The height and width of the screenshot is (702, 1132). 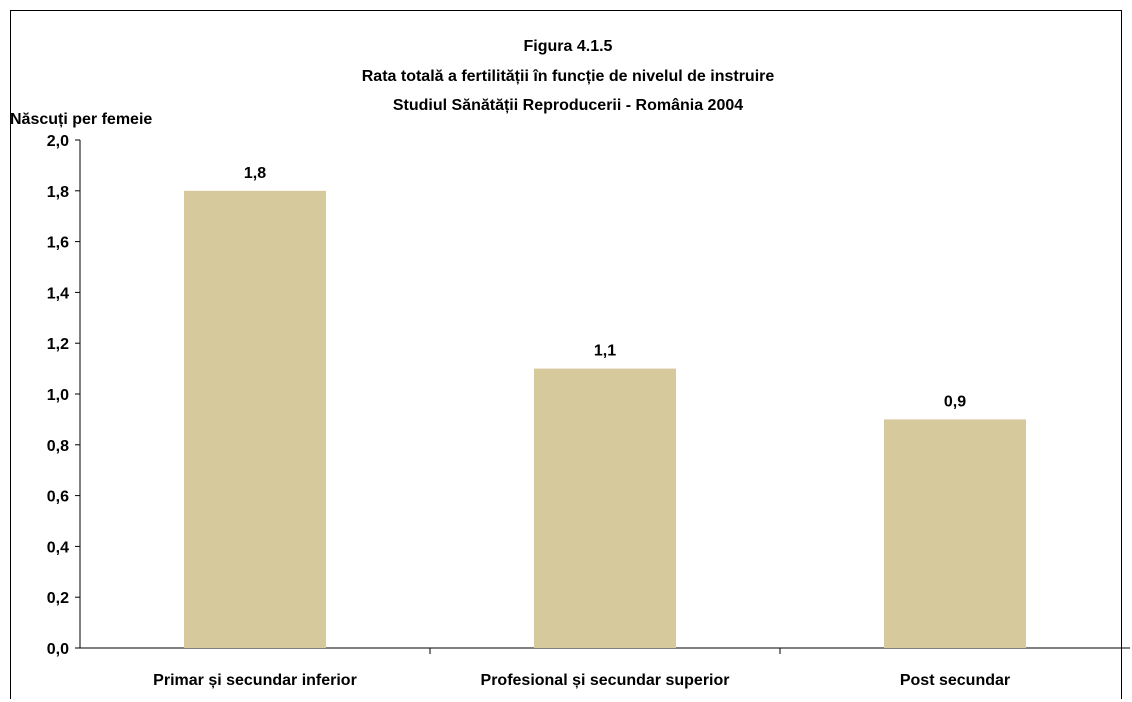 What do you see at coordinates (255, 680) in the screenshot?
I see `x-category-label: Primar și secundar inferior` at bounding box center [255, 680].